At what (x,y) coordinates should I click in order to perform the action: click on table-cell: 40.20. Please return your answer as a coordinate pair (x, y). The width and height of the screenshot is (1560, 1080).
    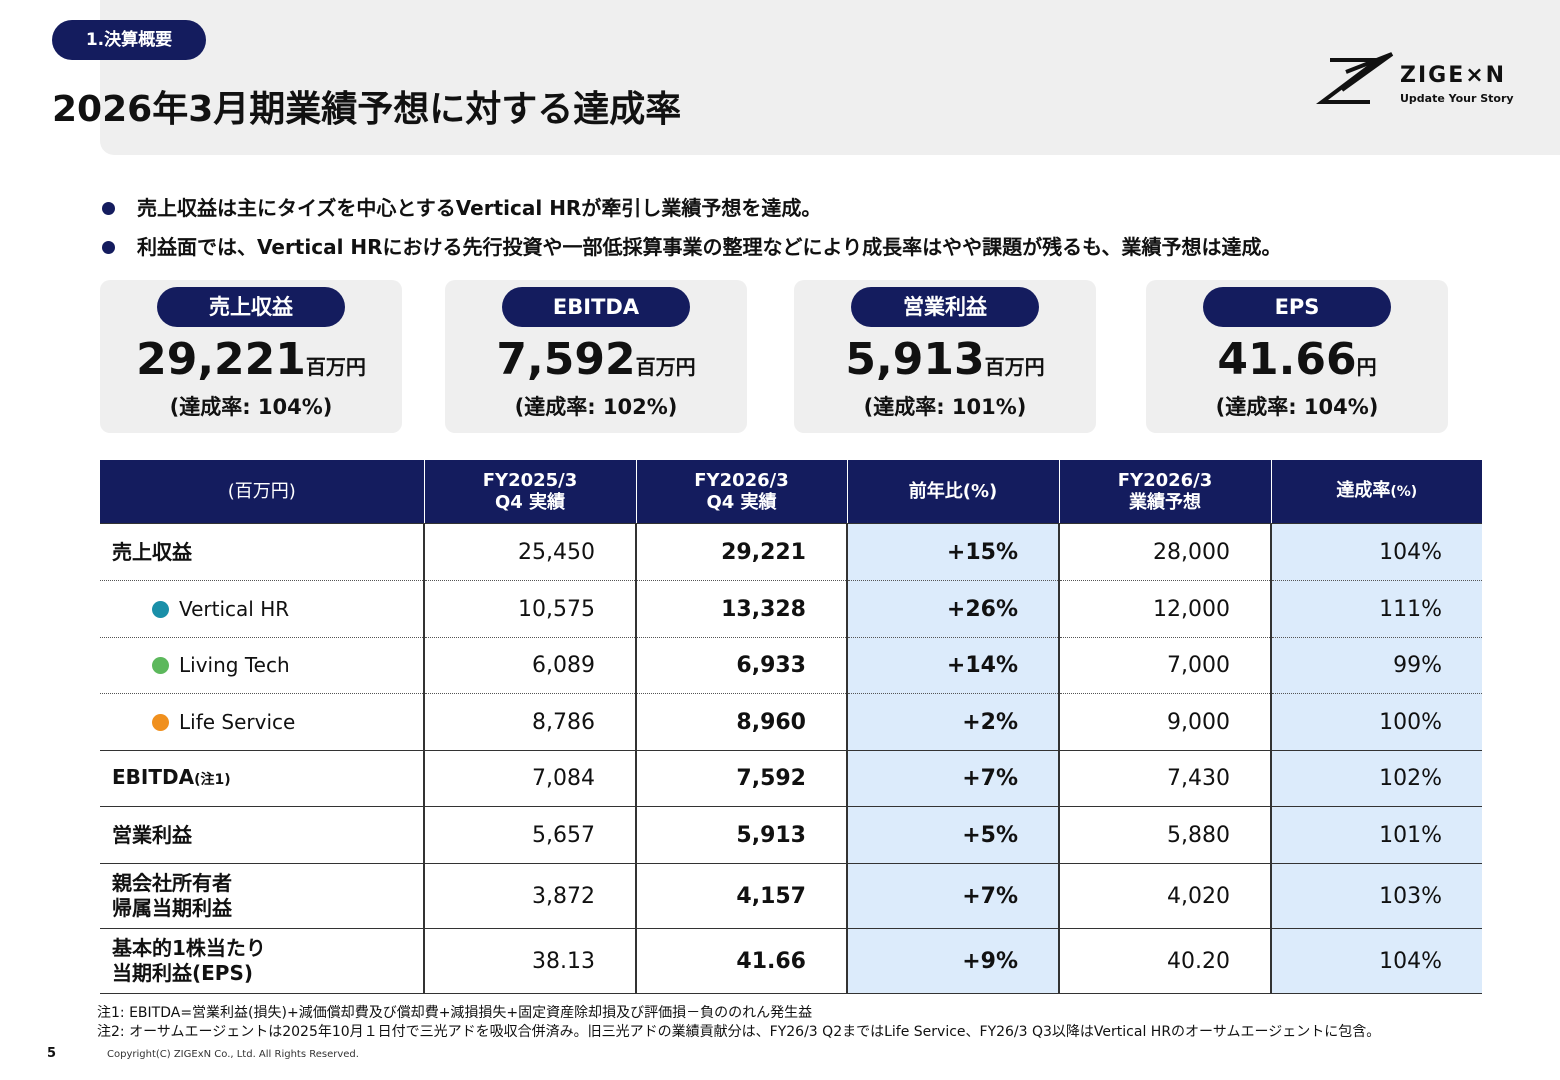
    Looking at the image, I should click on (1164, 961).